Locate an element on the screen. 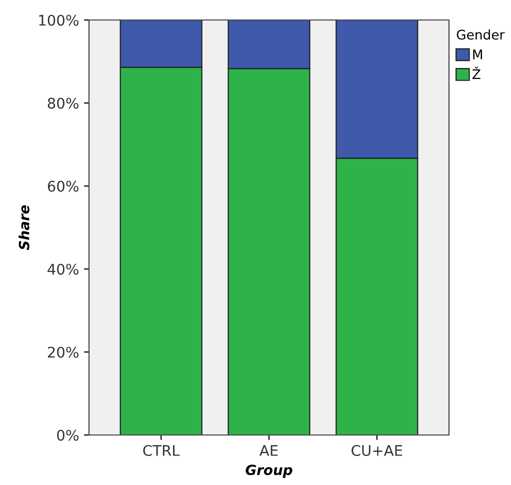  legend-title: Gender is located at coordinates (480, 34).